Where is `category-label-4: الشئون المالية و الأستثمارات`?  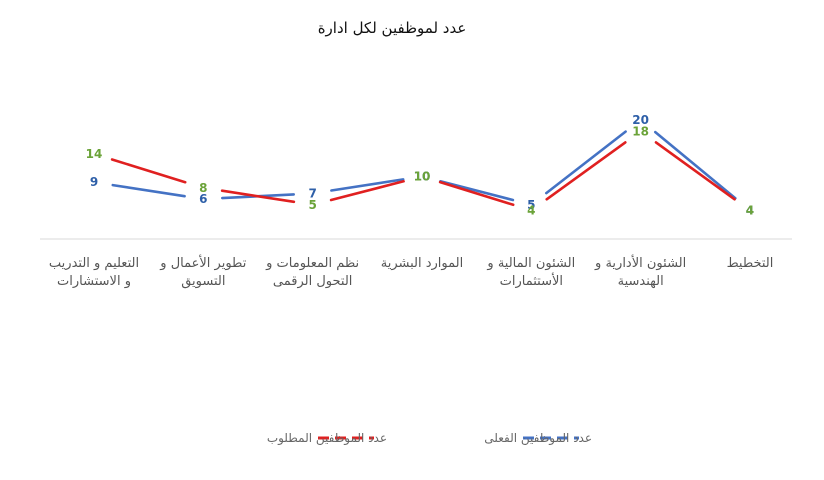
category-label-4: الشئون المالية و الأستثمارات is located at coordinates (530, 272).